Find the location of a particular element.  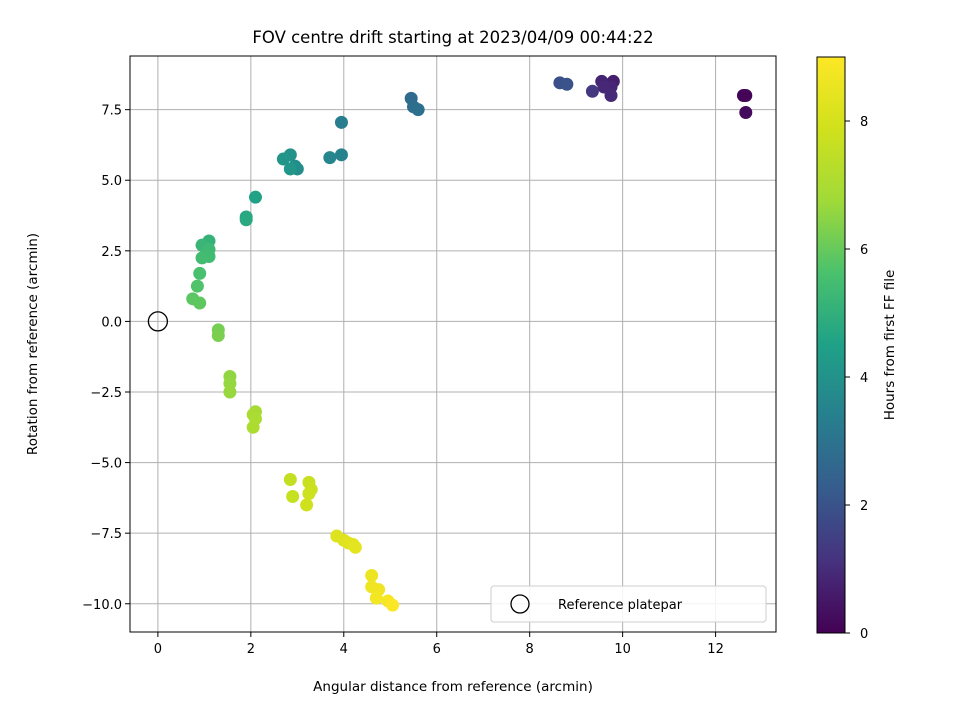

x-tick-label: 2 is located at coordinates (251, 649).